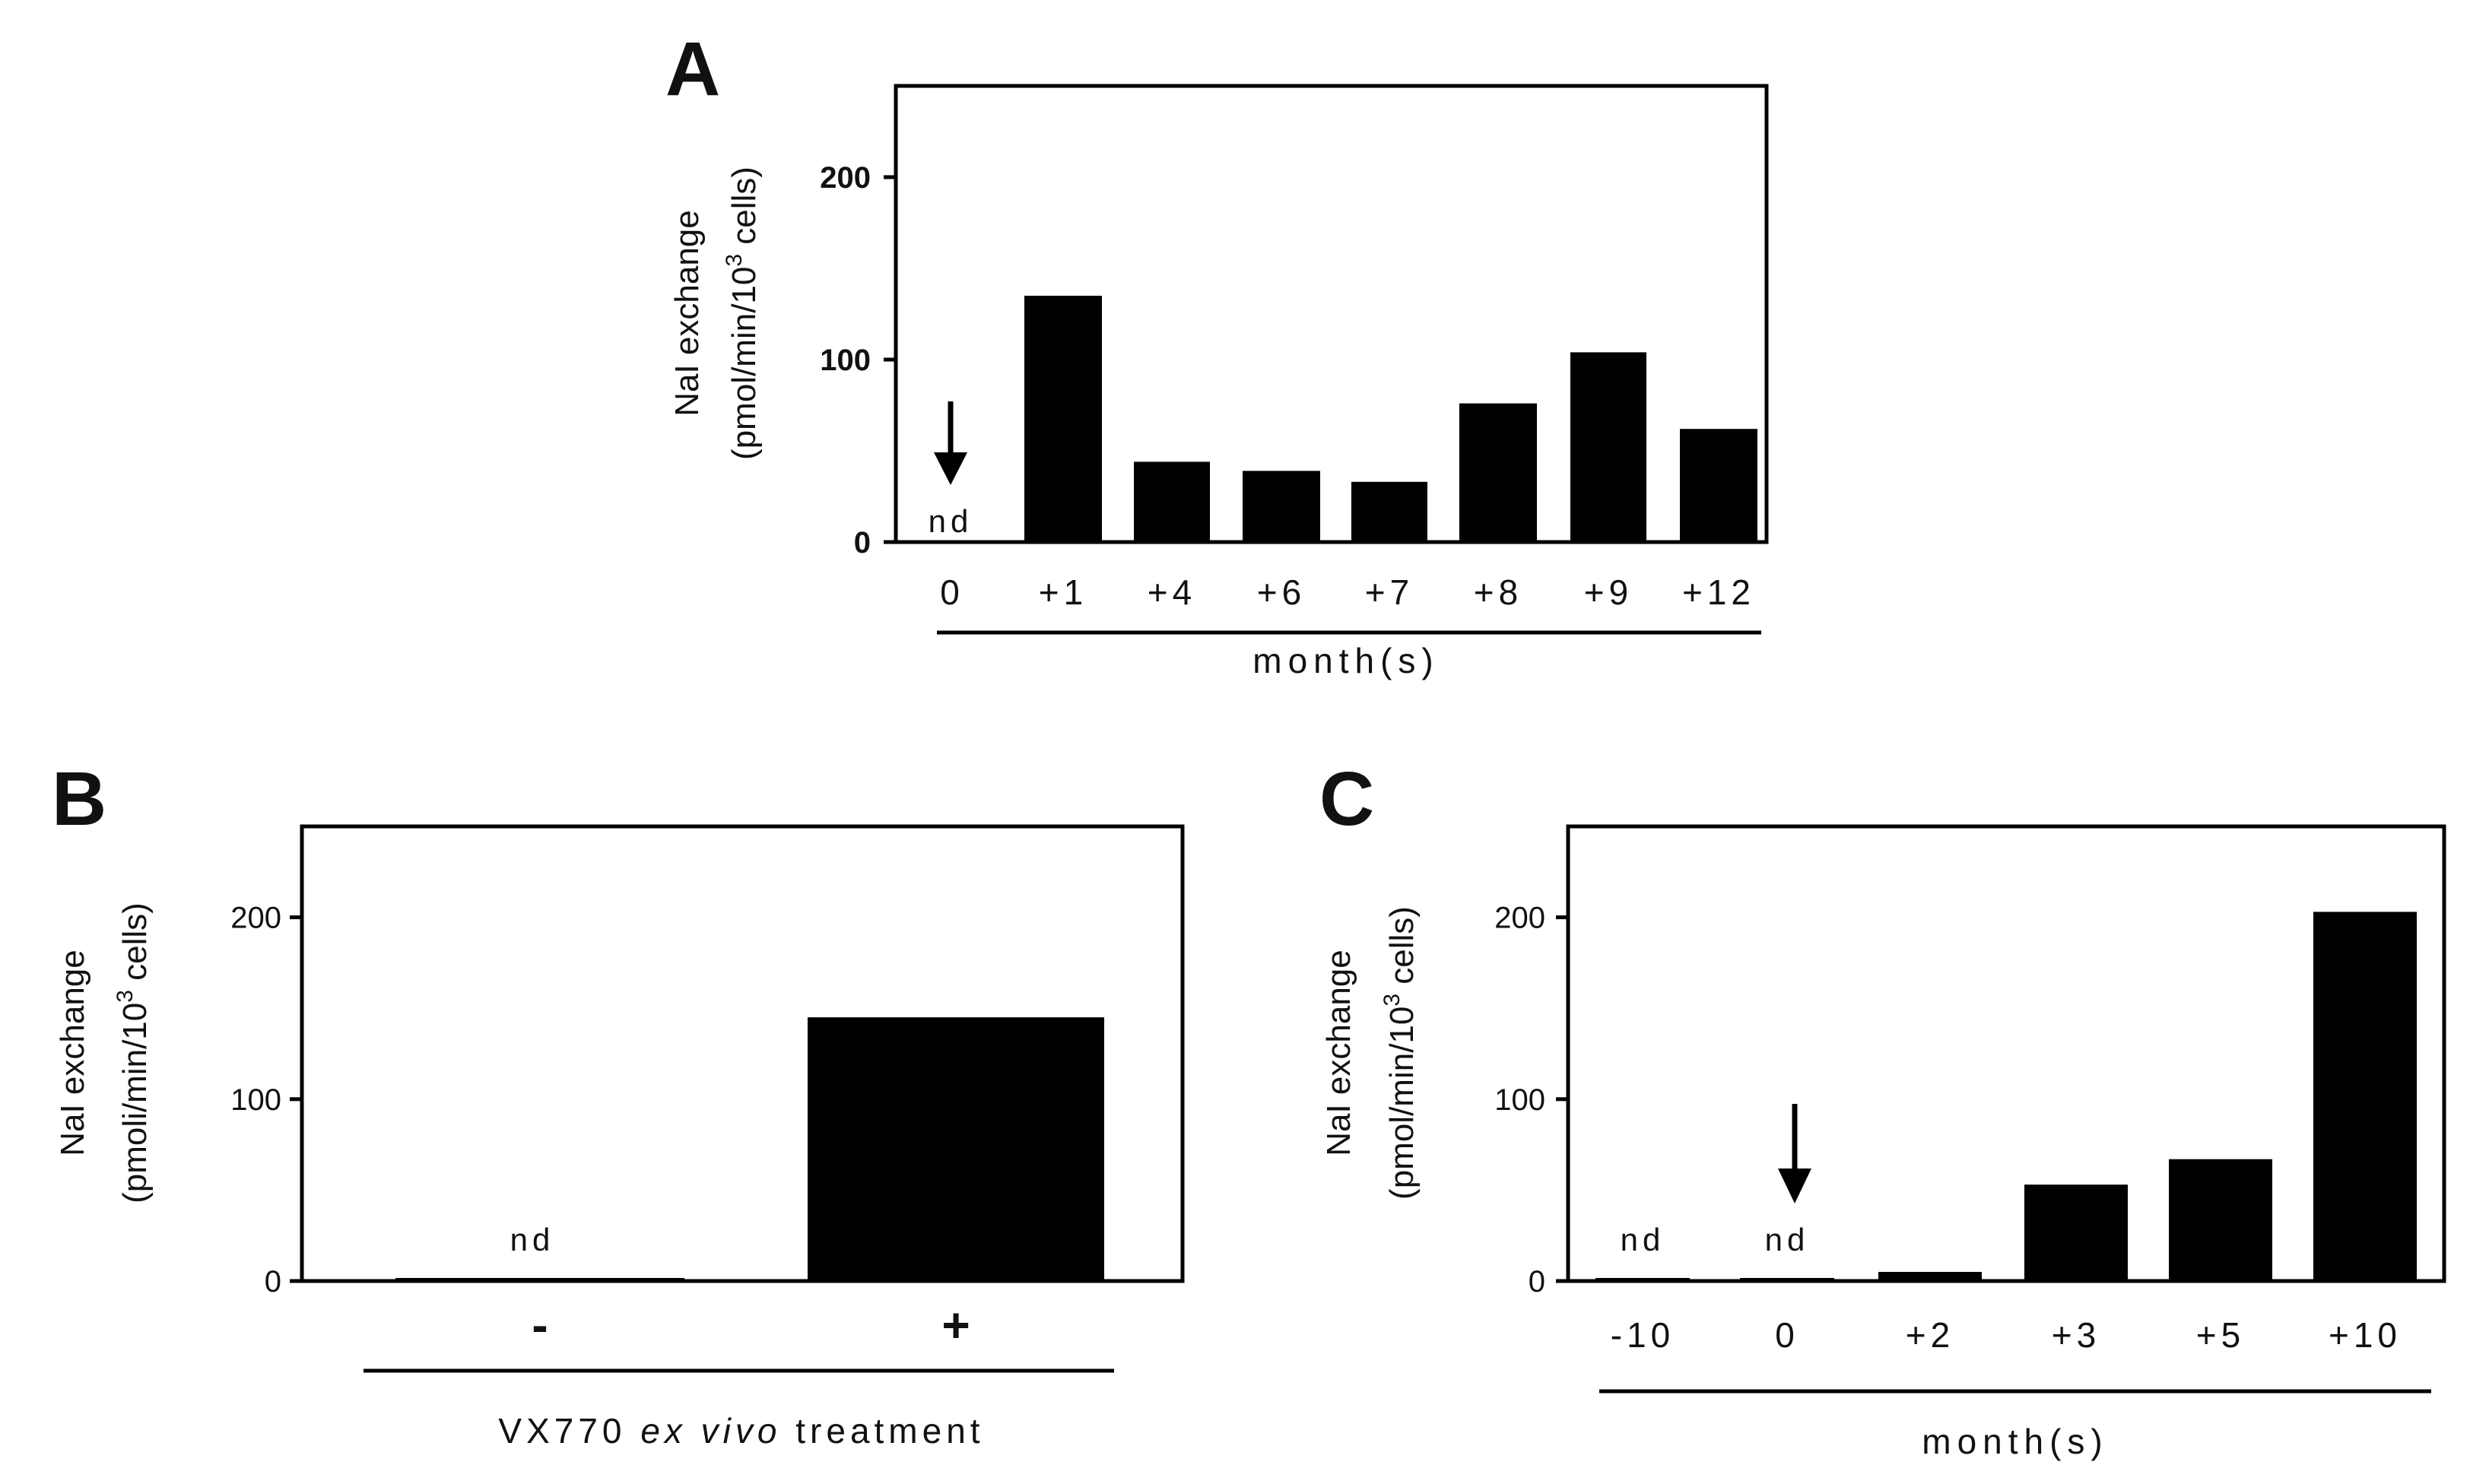 This screenshot has height=1484, width=2489. Describe the element at coordinates (256, 1100) in the screenshot. I see `panel-b-y-tick-label-1: 100` at that location.